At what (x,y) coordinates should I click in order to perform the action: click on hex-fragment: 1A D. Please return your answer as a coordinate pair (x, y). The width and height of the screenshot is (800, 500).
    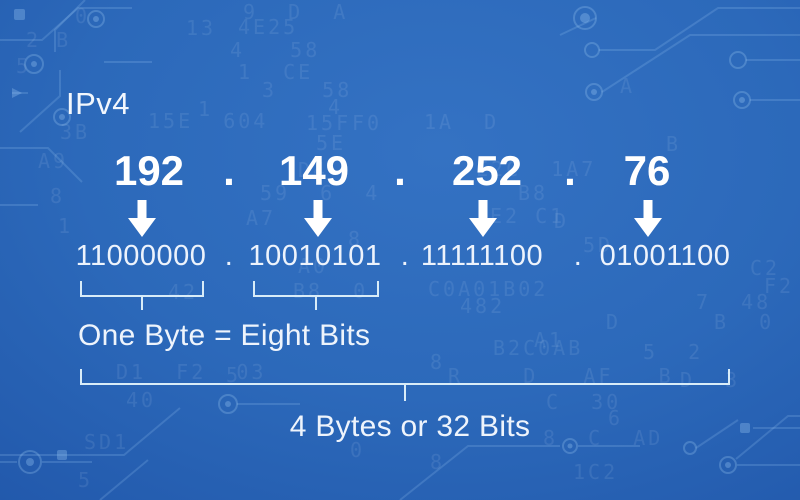
    Looking at the image, I should click on (462, 122).